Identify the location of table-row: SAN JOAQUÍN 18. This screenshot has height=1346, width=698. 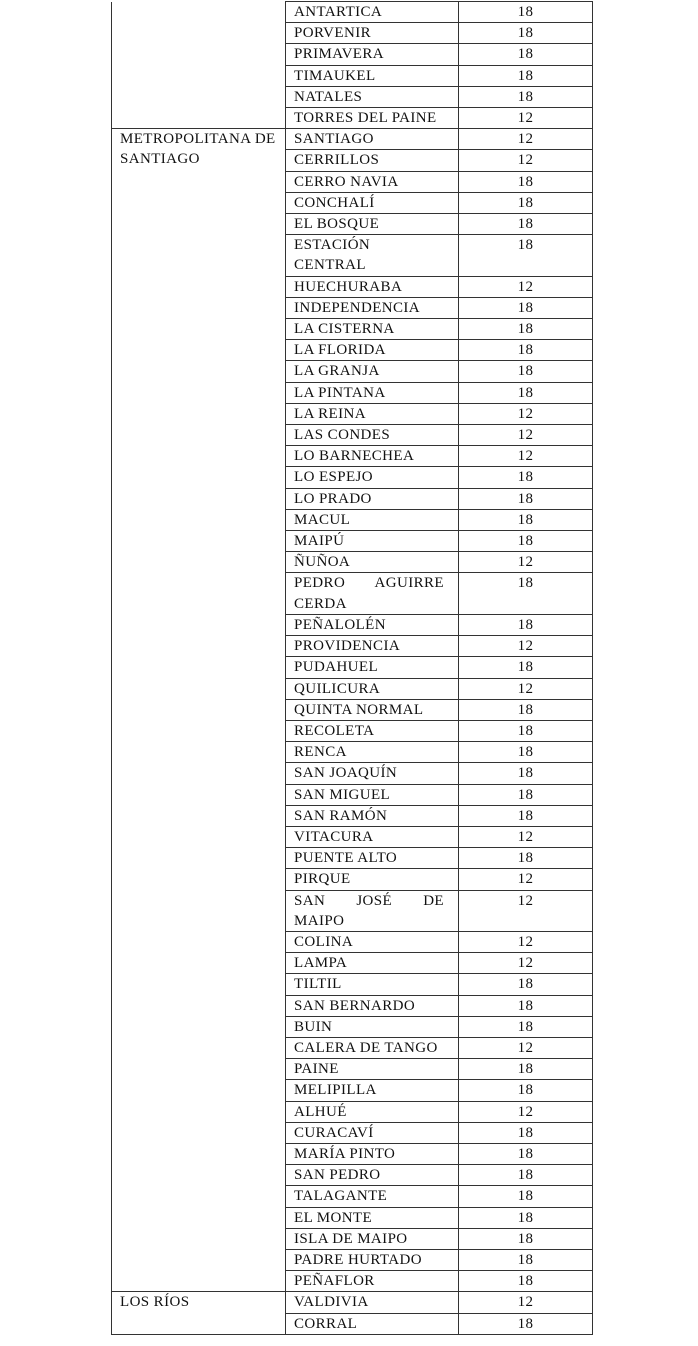
(352, 773).